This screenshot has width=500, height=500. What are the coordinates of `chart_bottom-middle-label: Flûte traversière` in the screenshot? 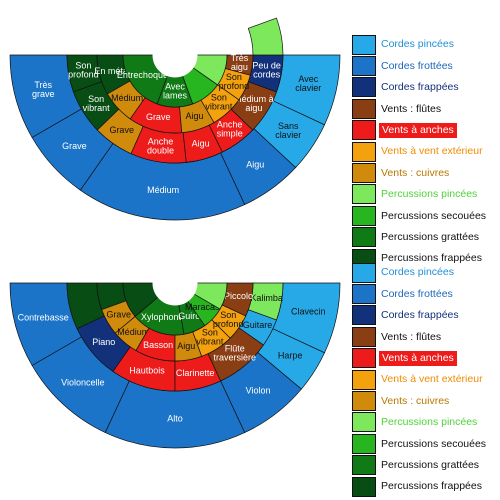 It's located at (235, 353).